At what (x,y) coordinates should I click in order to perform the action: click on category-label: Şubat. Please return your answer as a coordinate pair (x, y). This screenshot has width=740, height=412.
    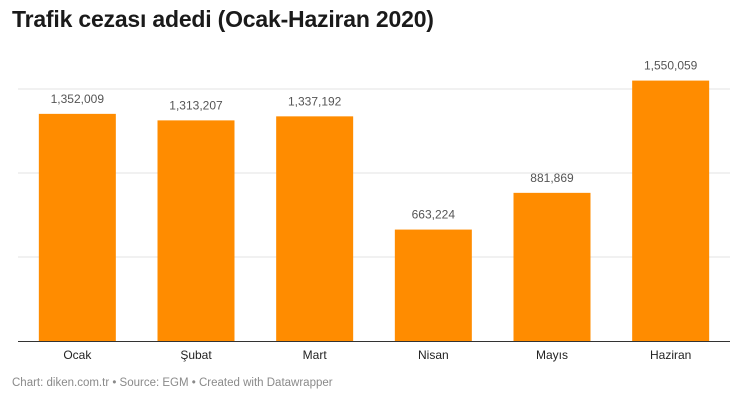
    Looking at the image, I should click on (196, 355).